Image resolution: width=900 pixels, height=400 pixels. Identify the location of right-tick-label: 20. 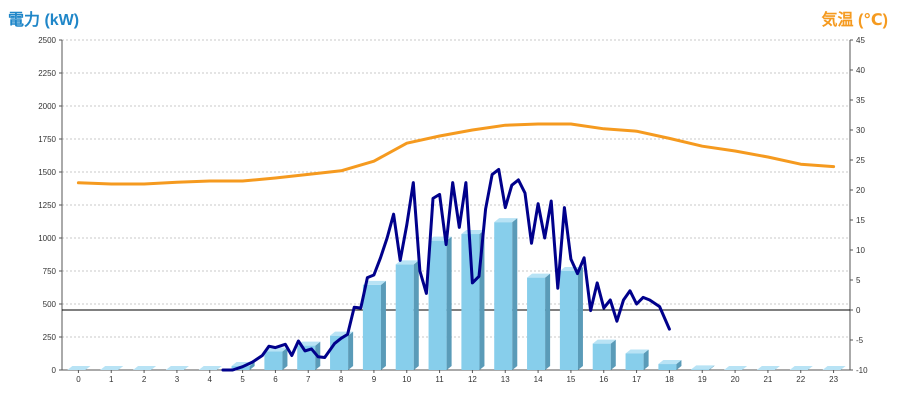
(860, 190).